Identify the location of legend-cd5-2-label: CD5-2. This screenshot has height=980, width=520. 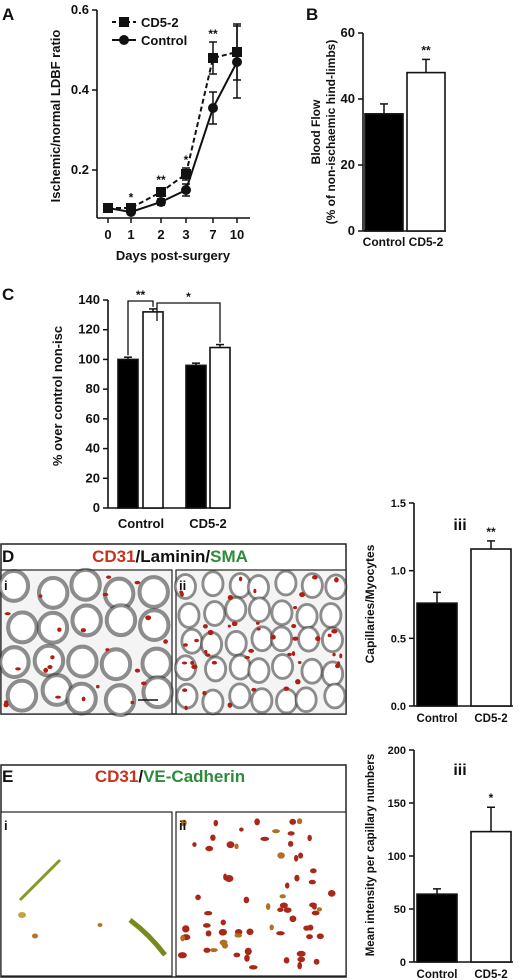
(160, 22).